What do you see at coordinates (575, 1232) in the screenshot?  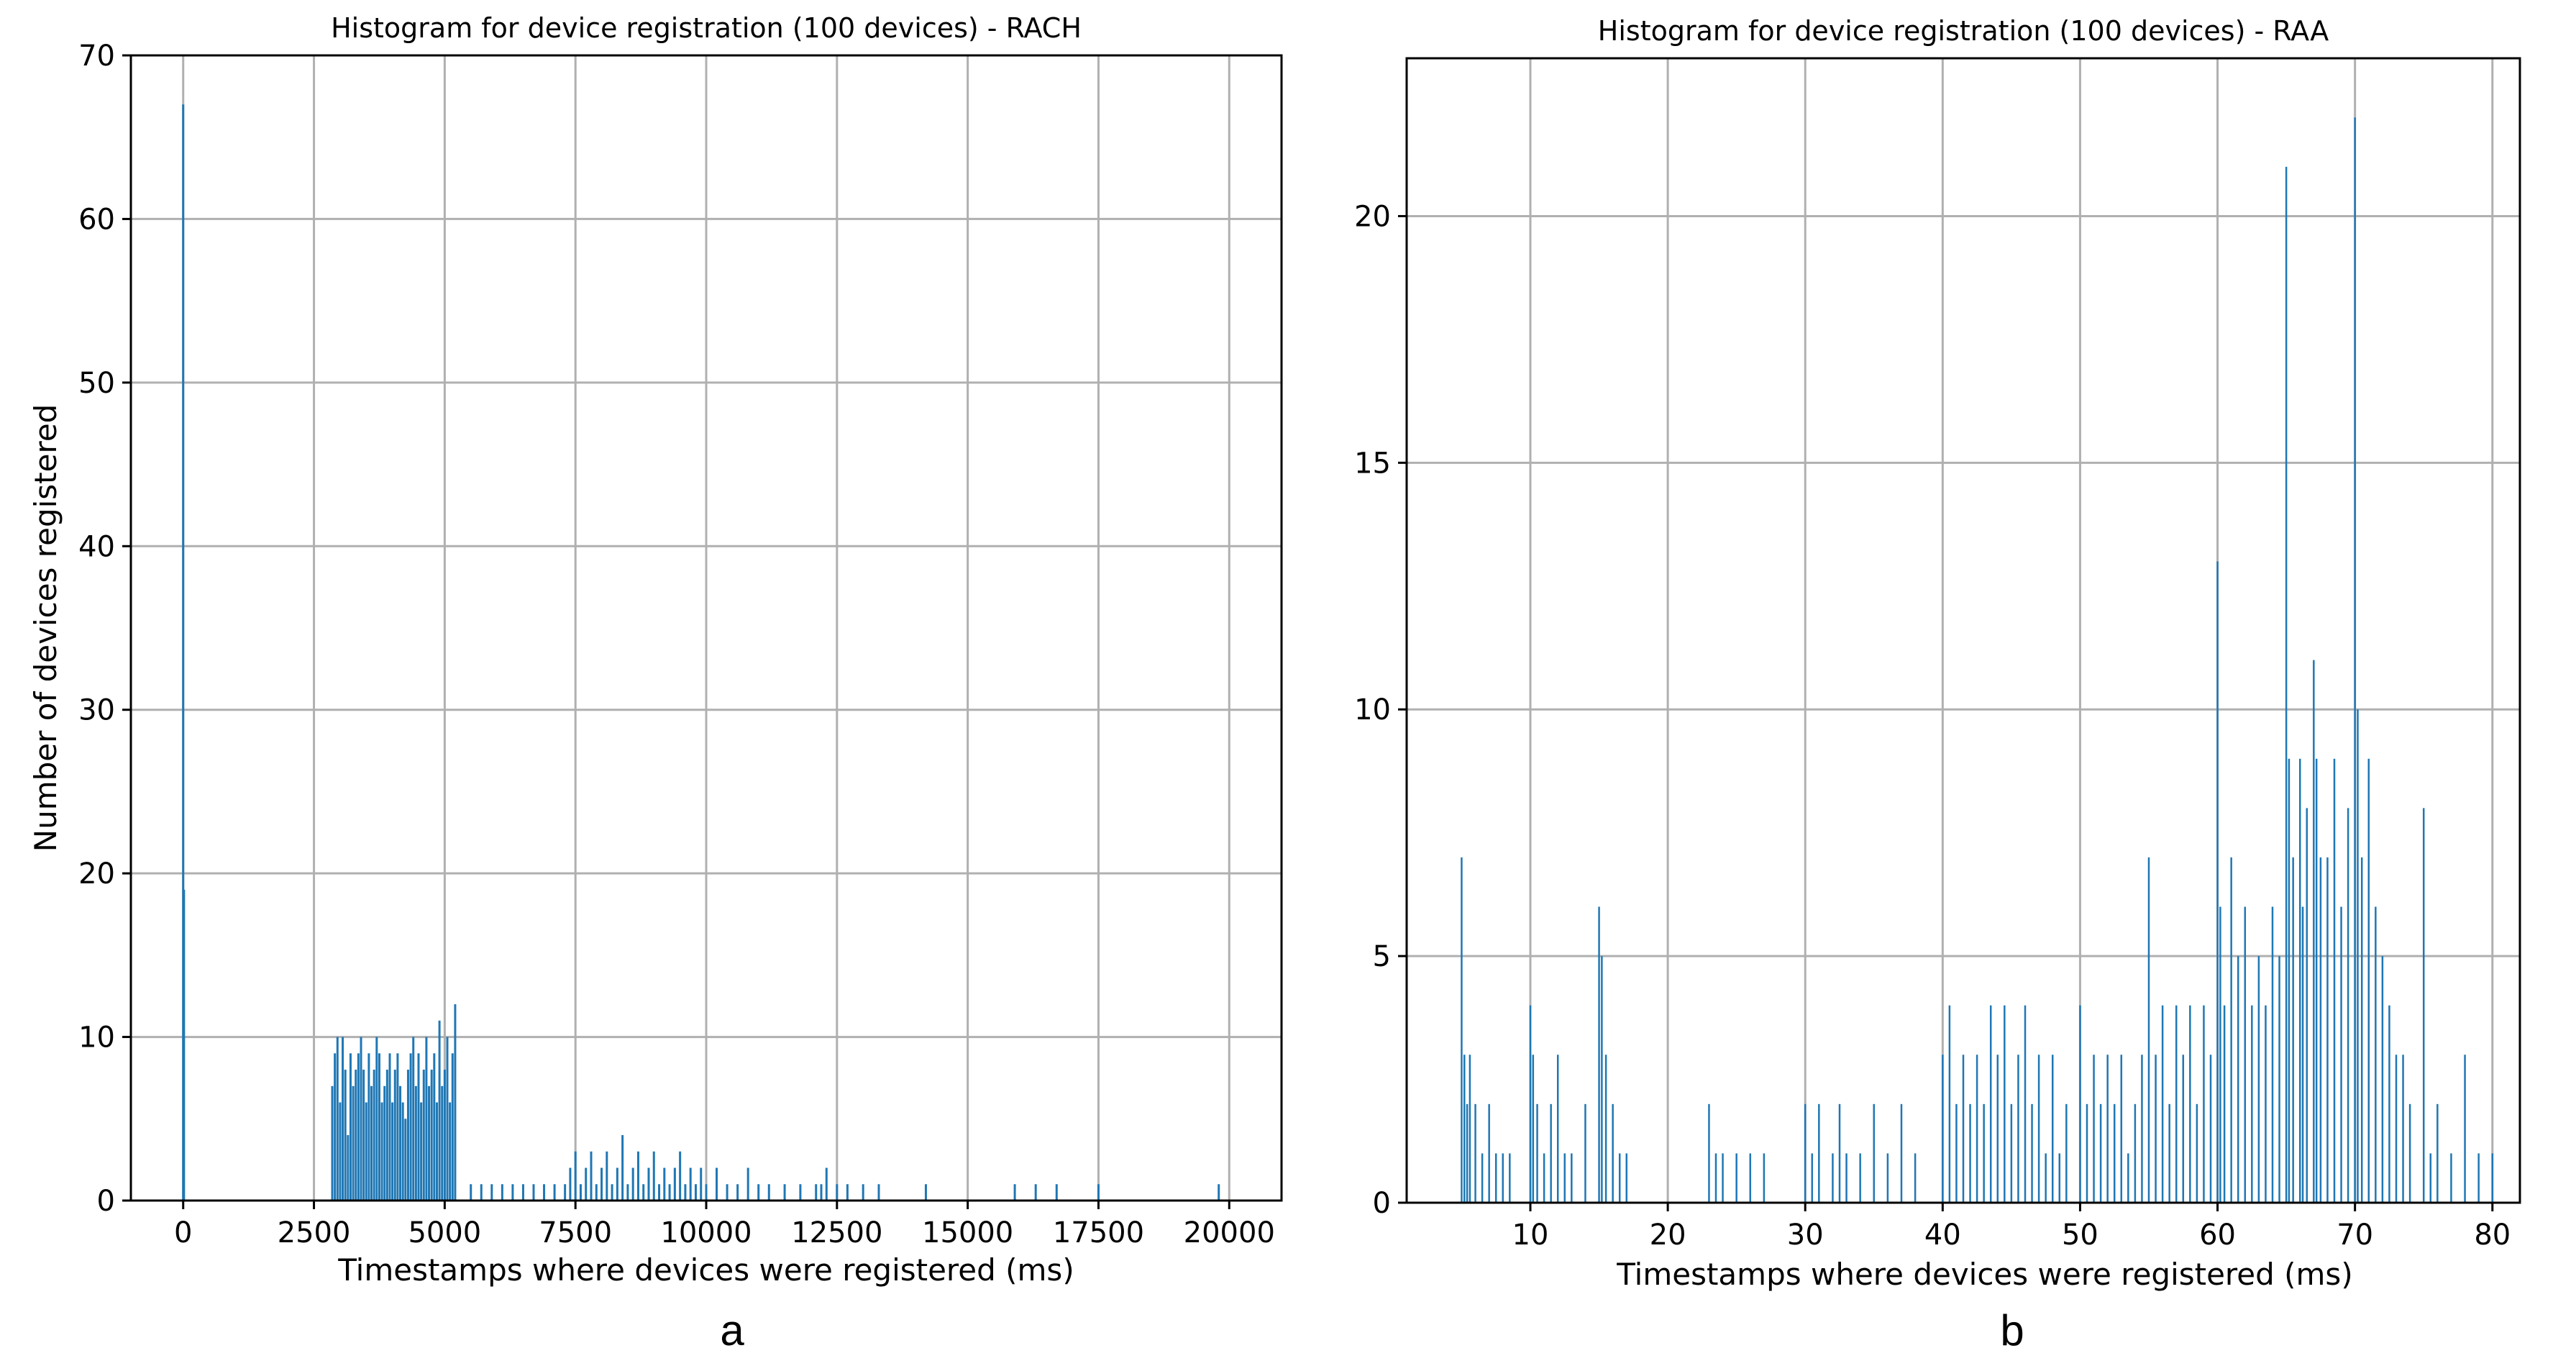 I see `x-tick-label: 7500` at bounding box center [575, 1232].